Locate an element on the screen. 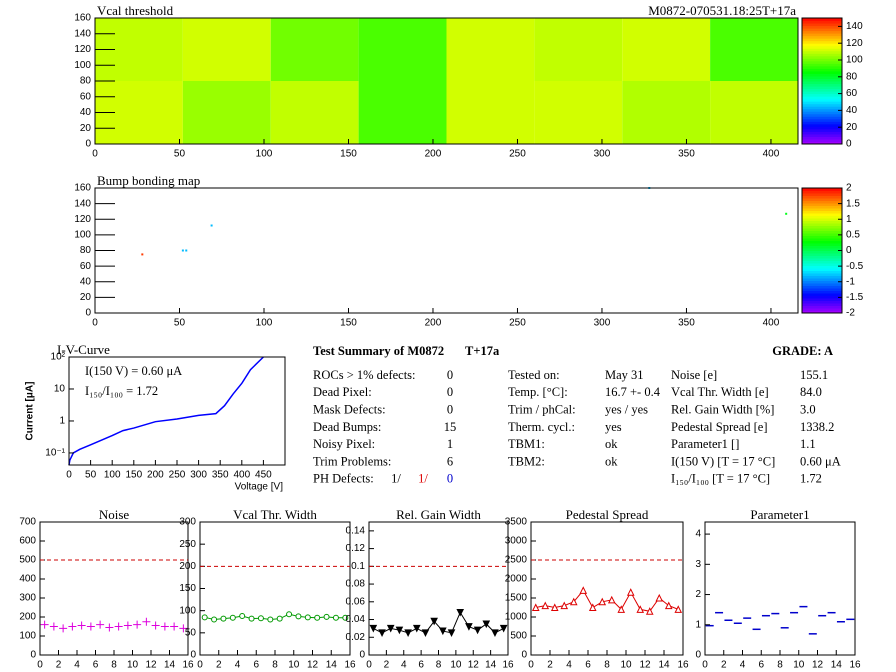 The width and height of the screenshot is (896, 672). z-tick-label: 120 is located at coordinates (854, 43).